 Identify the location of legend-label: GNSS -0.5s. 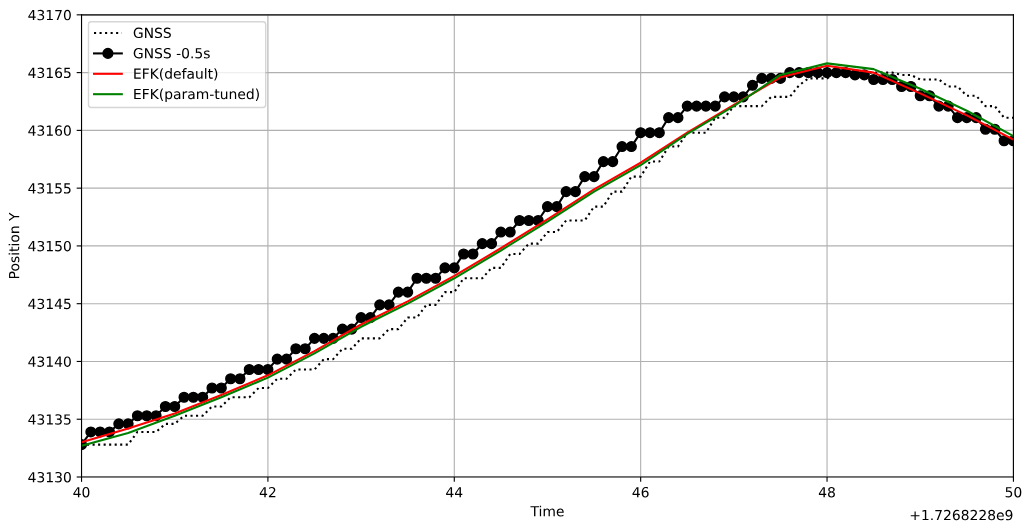
(171, 53).